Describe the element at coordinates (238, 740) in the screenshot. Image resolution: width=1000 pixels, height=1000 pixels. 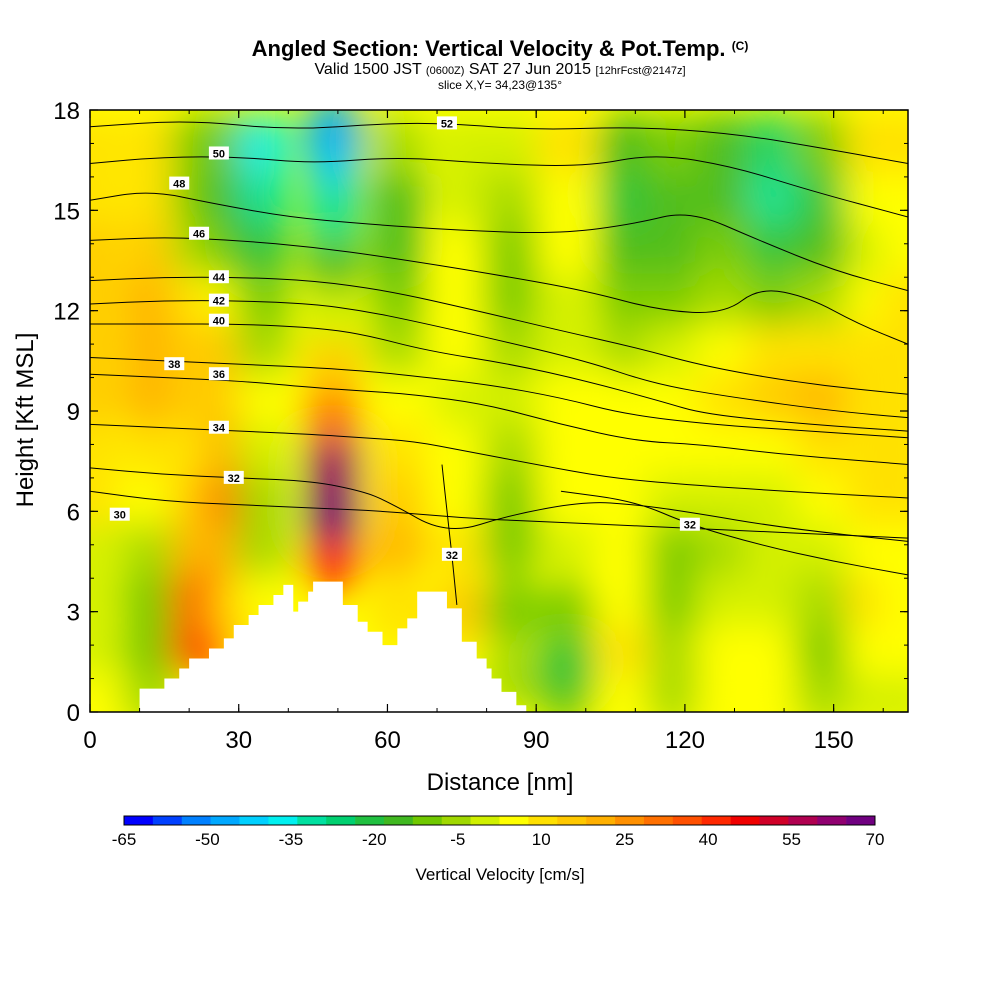
I see `x-tick-label: 30` at that location.